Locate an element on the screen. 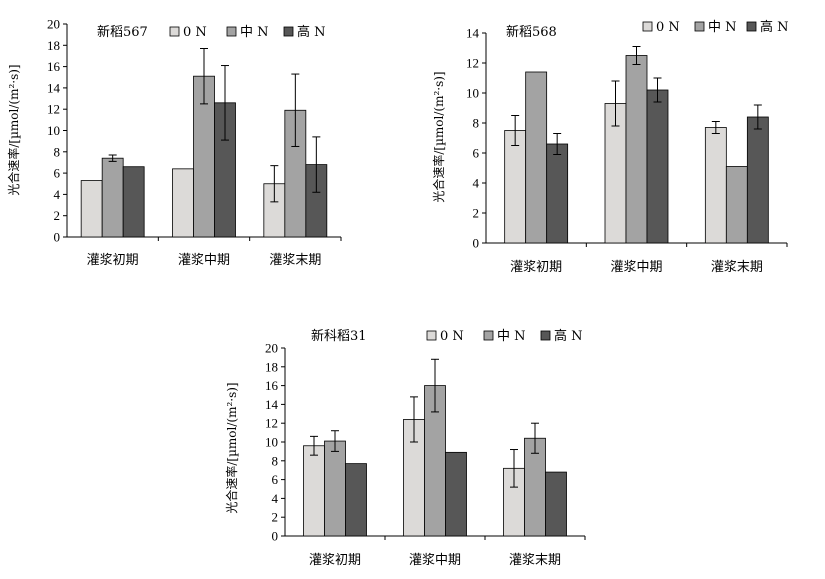  chart-title: 新稻568 is located at coordinates (531, 32).